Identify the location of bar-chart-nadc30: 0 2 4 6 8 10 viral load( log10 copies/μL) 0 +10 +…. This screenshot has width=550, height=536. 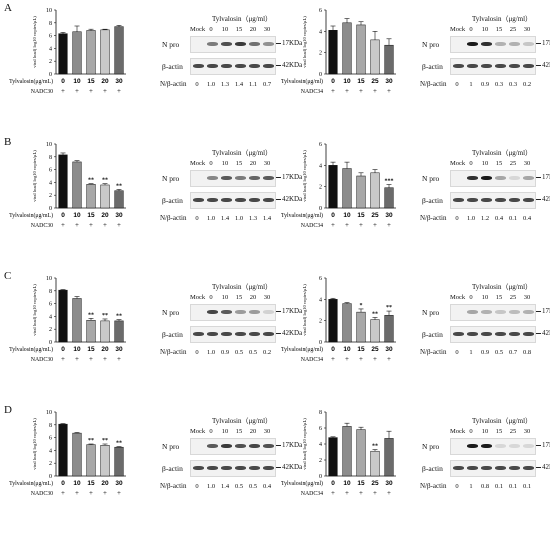
(73, 68).